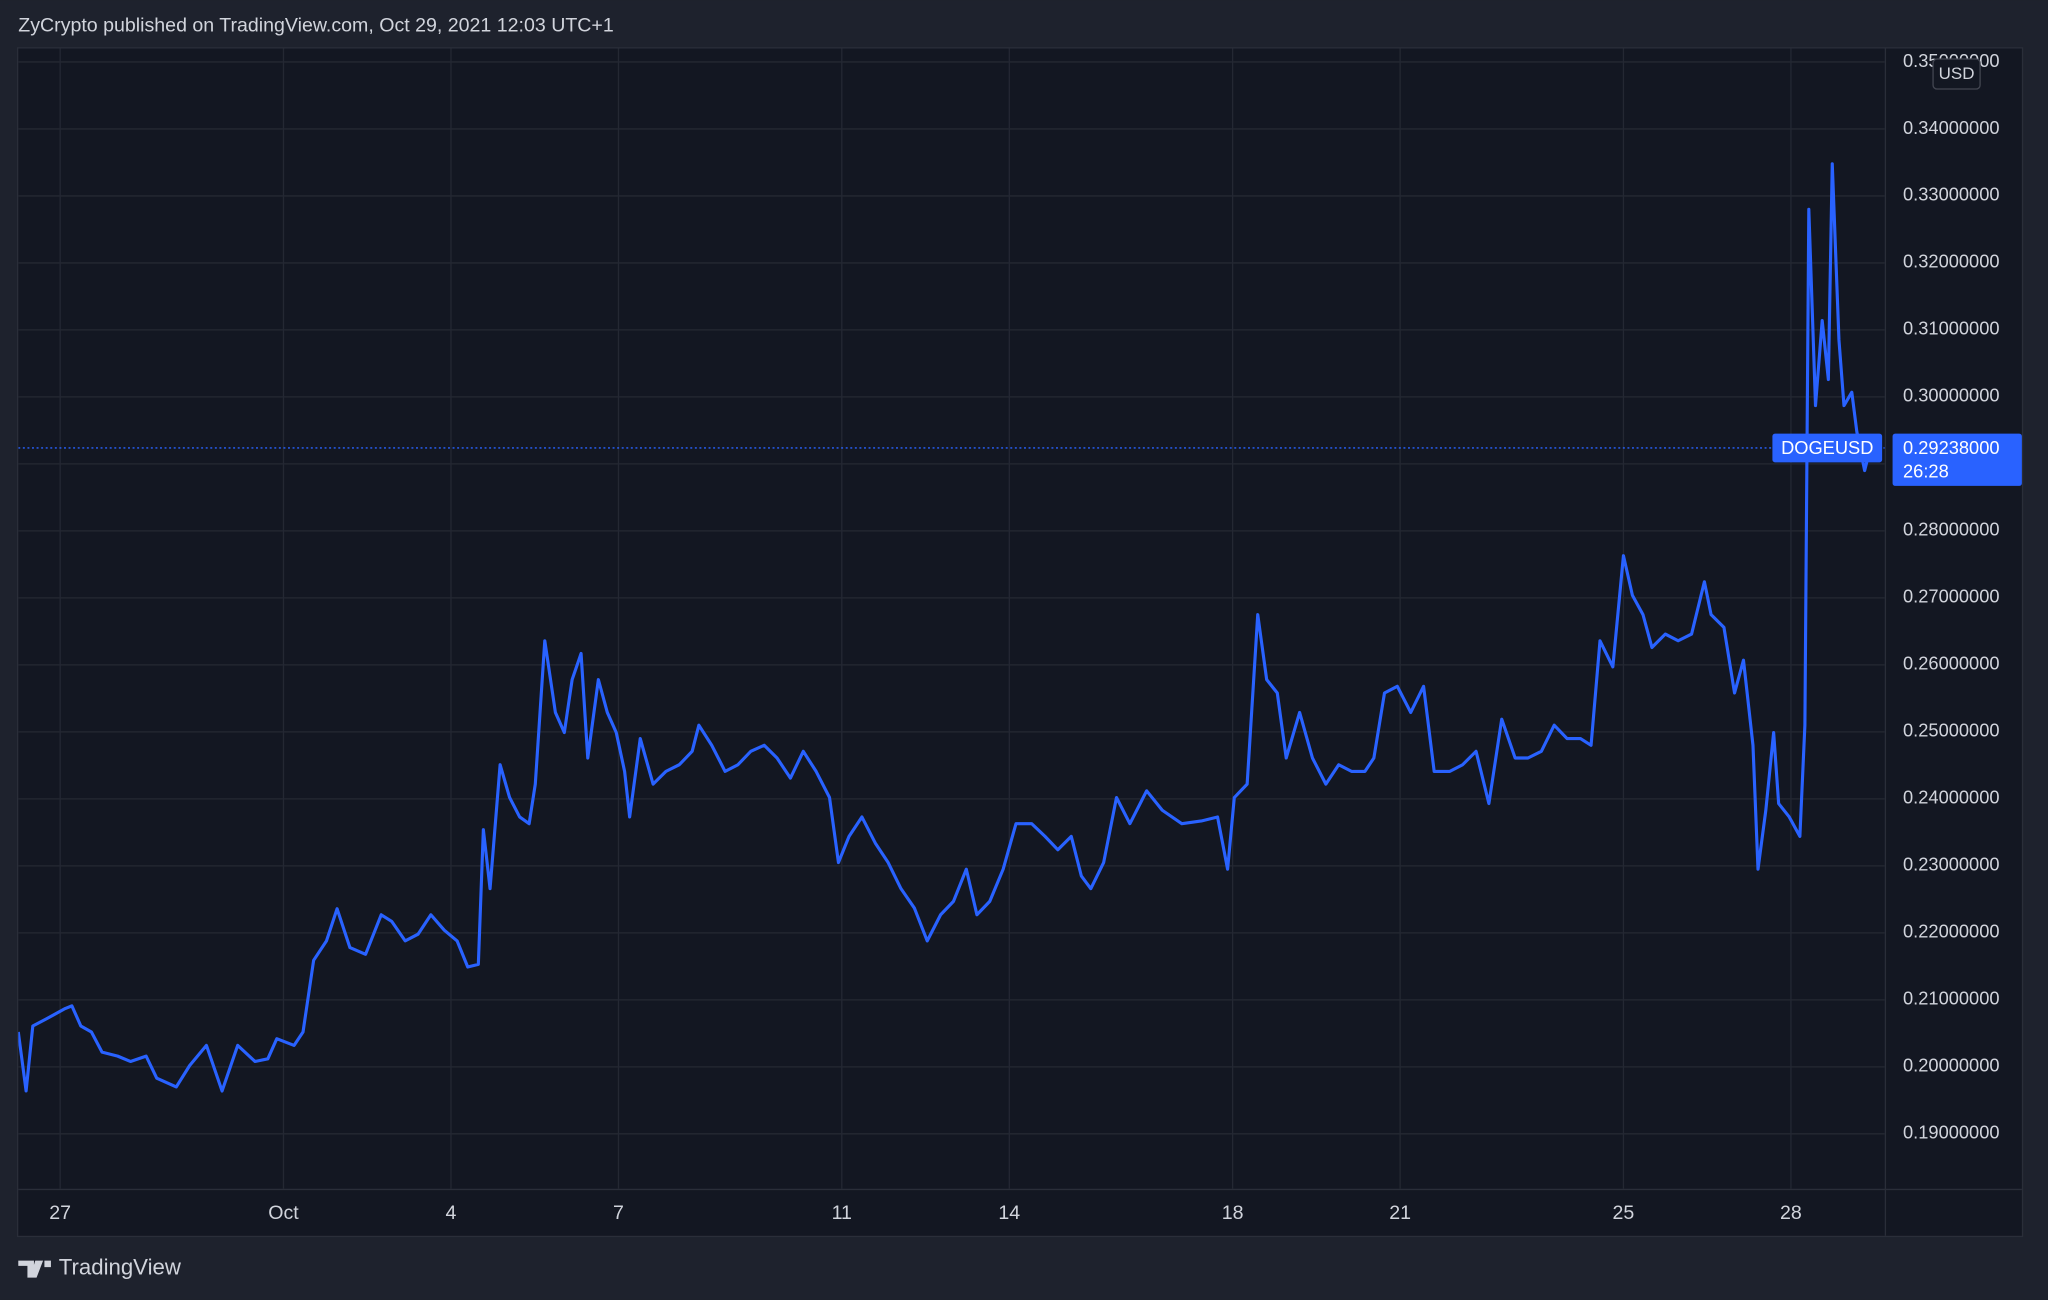 The height and width of the screenshot is (1300, 2048). Describe the element at coordinates (283, 1213) in the screenshot. I see `x-tick-label: Oct` at that location.